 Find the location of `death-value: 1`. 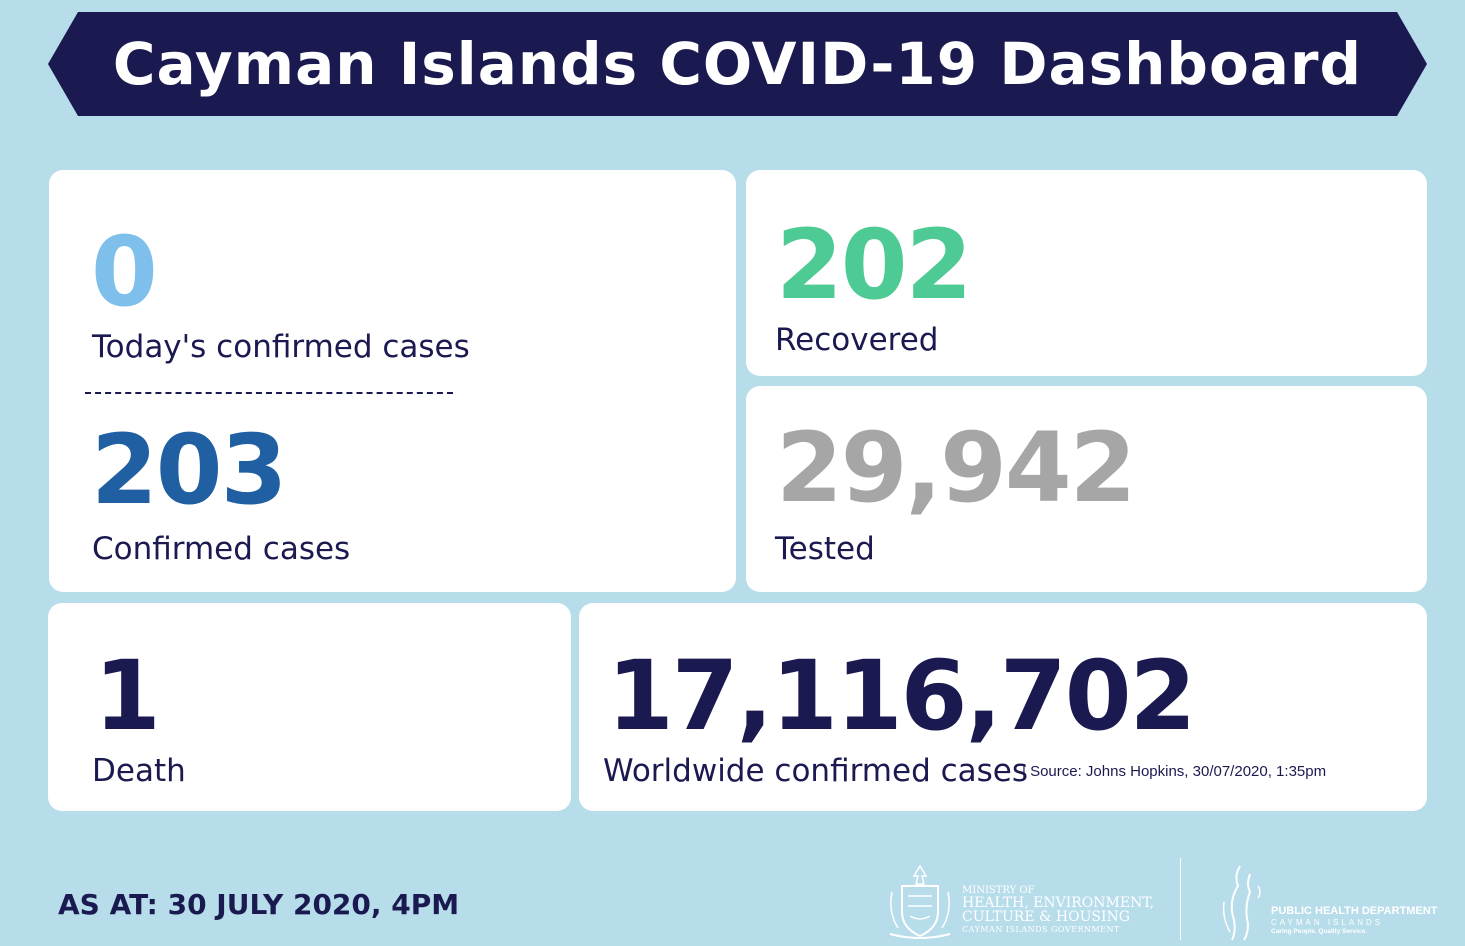

death-value: 1 is located at coordinates (127, 696).